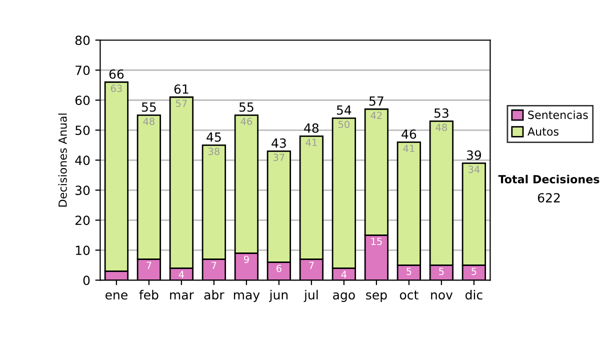 This screenshot has height=340, width=600. I want to click on x-tick-label: ago, so click(344, 297).